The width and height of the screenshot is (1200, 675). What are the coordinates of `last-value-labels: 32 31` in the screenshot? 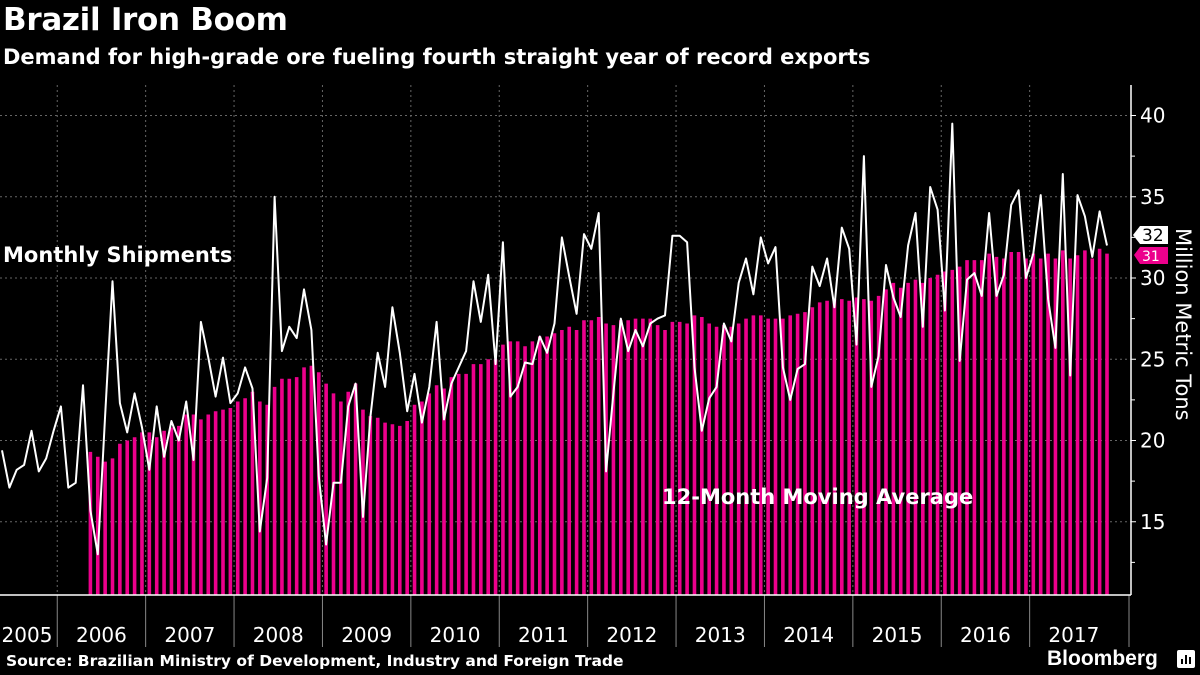 It's located at (1150, 245).